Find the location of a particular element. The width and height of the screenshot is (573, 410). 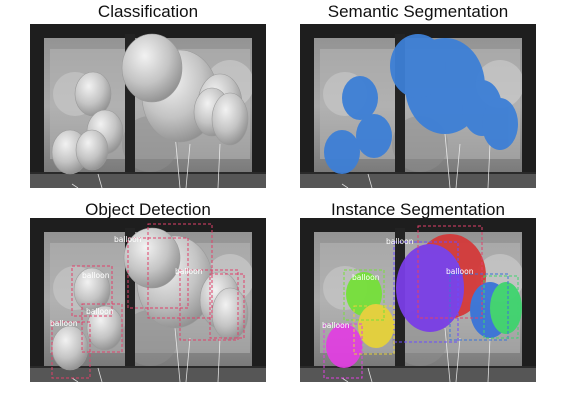

object-detection-title: Object Detection is located at coordinates (148, 209).